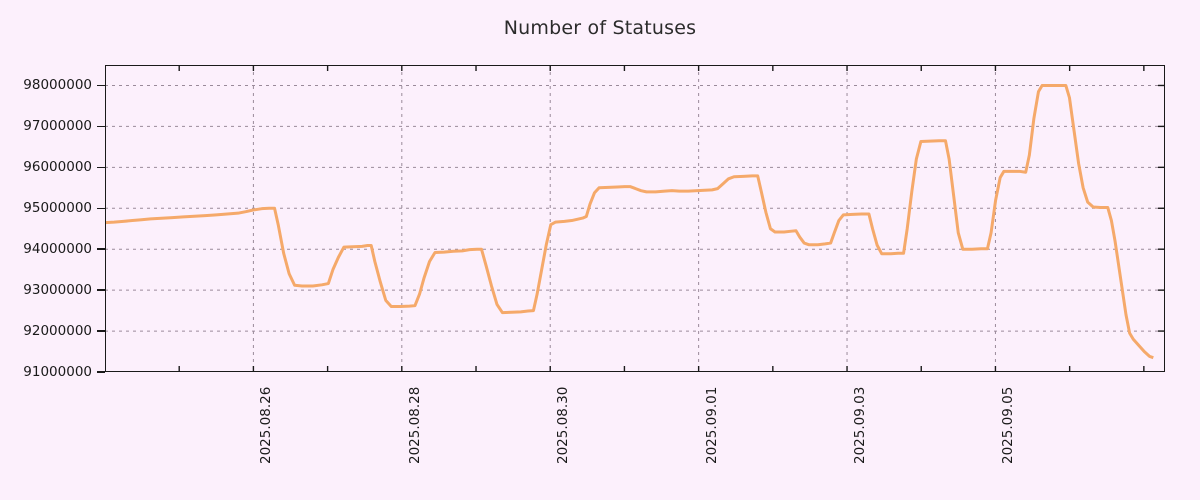 The width and height of the screenshot is (1200, 500). Describe the element at coordinates (711, 425) in the screenshot. I see `x-axis-tick-label: 2025.09.01` at that location.